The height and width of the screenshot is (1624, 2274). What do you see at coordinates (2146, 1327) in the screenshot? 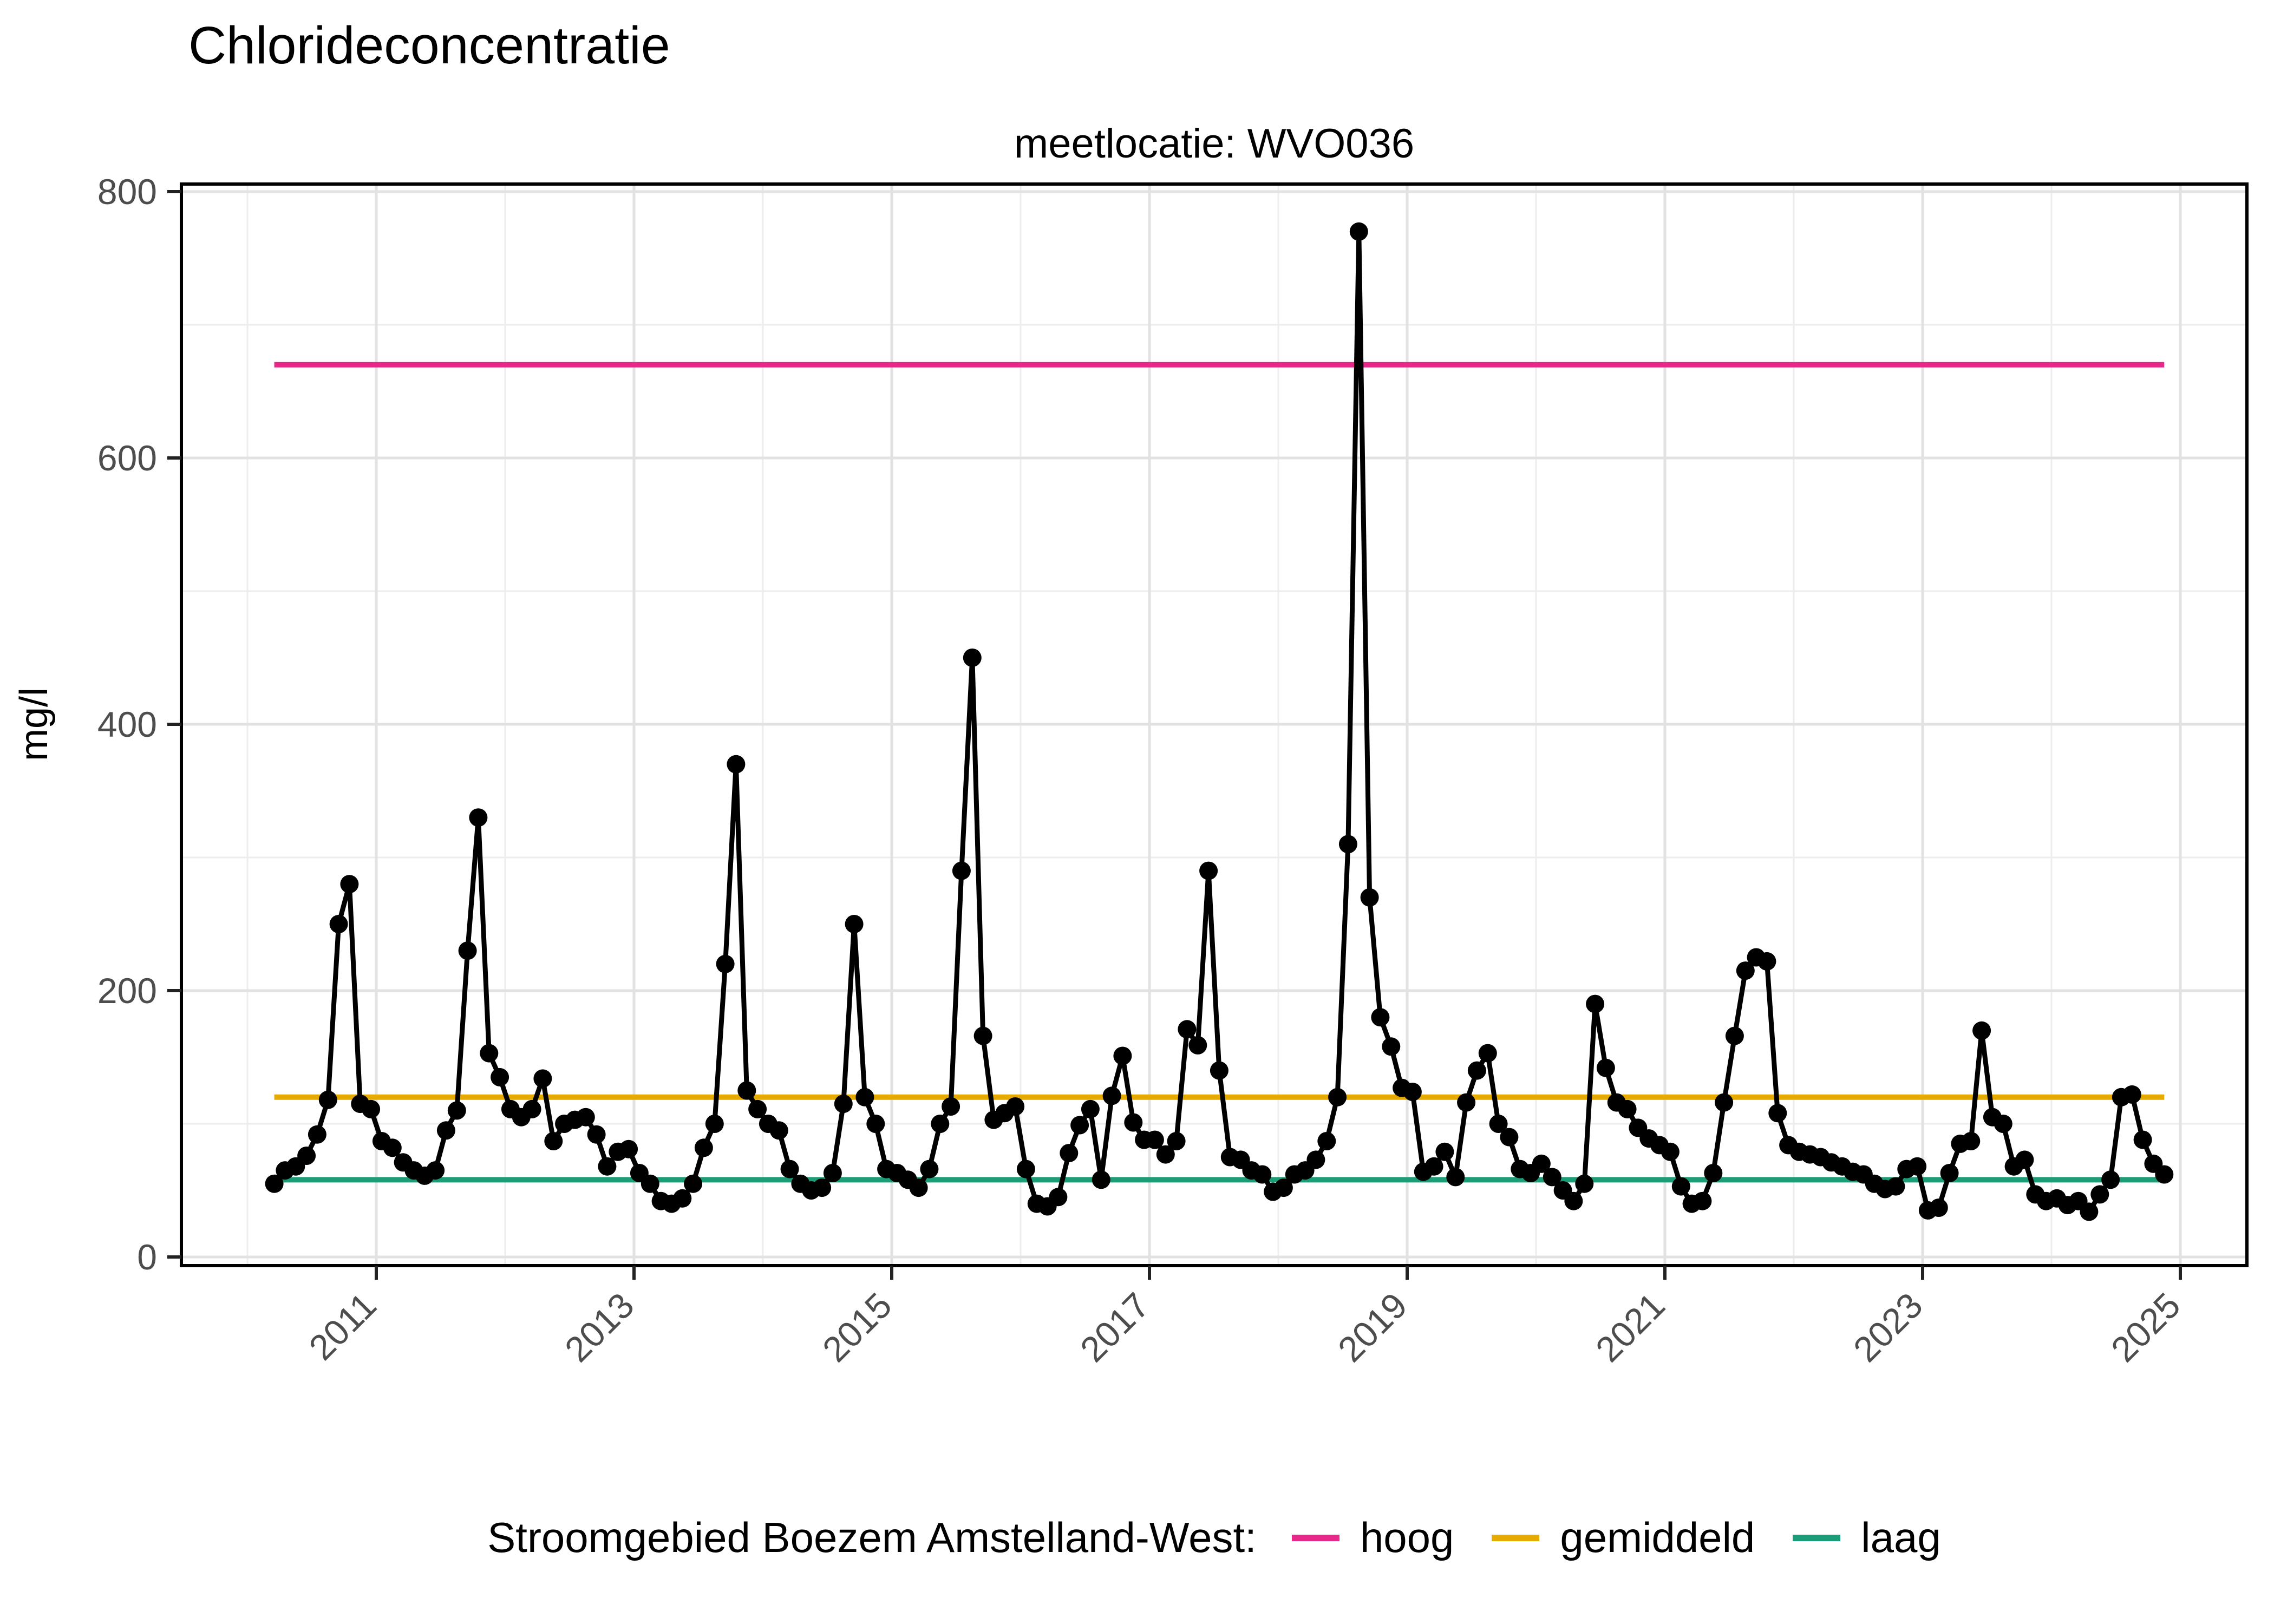
I see `x-tick-label: 2025` at bounding box center [2146, 1327].